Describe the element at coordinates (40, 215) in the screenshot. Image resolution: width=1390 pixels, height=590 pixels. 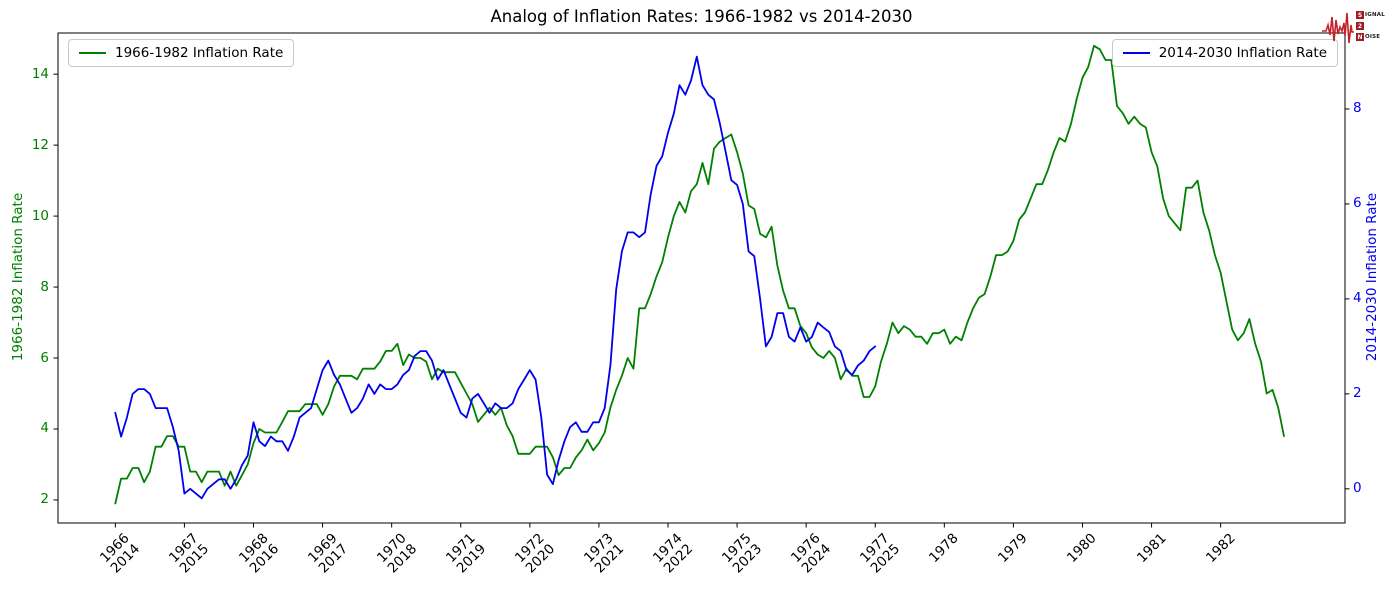
I see `left-y-tick-label: 10` at that location.